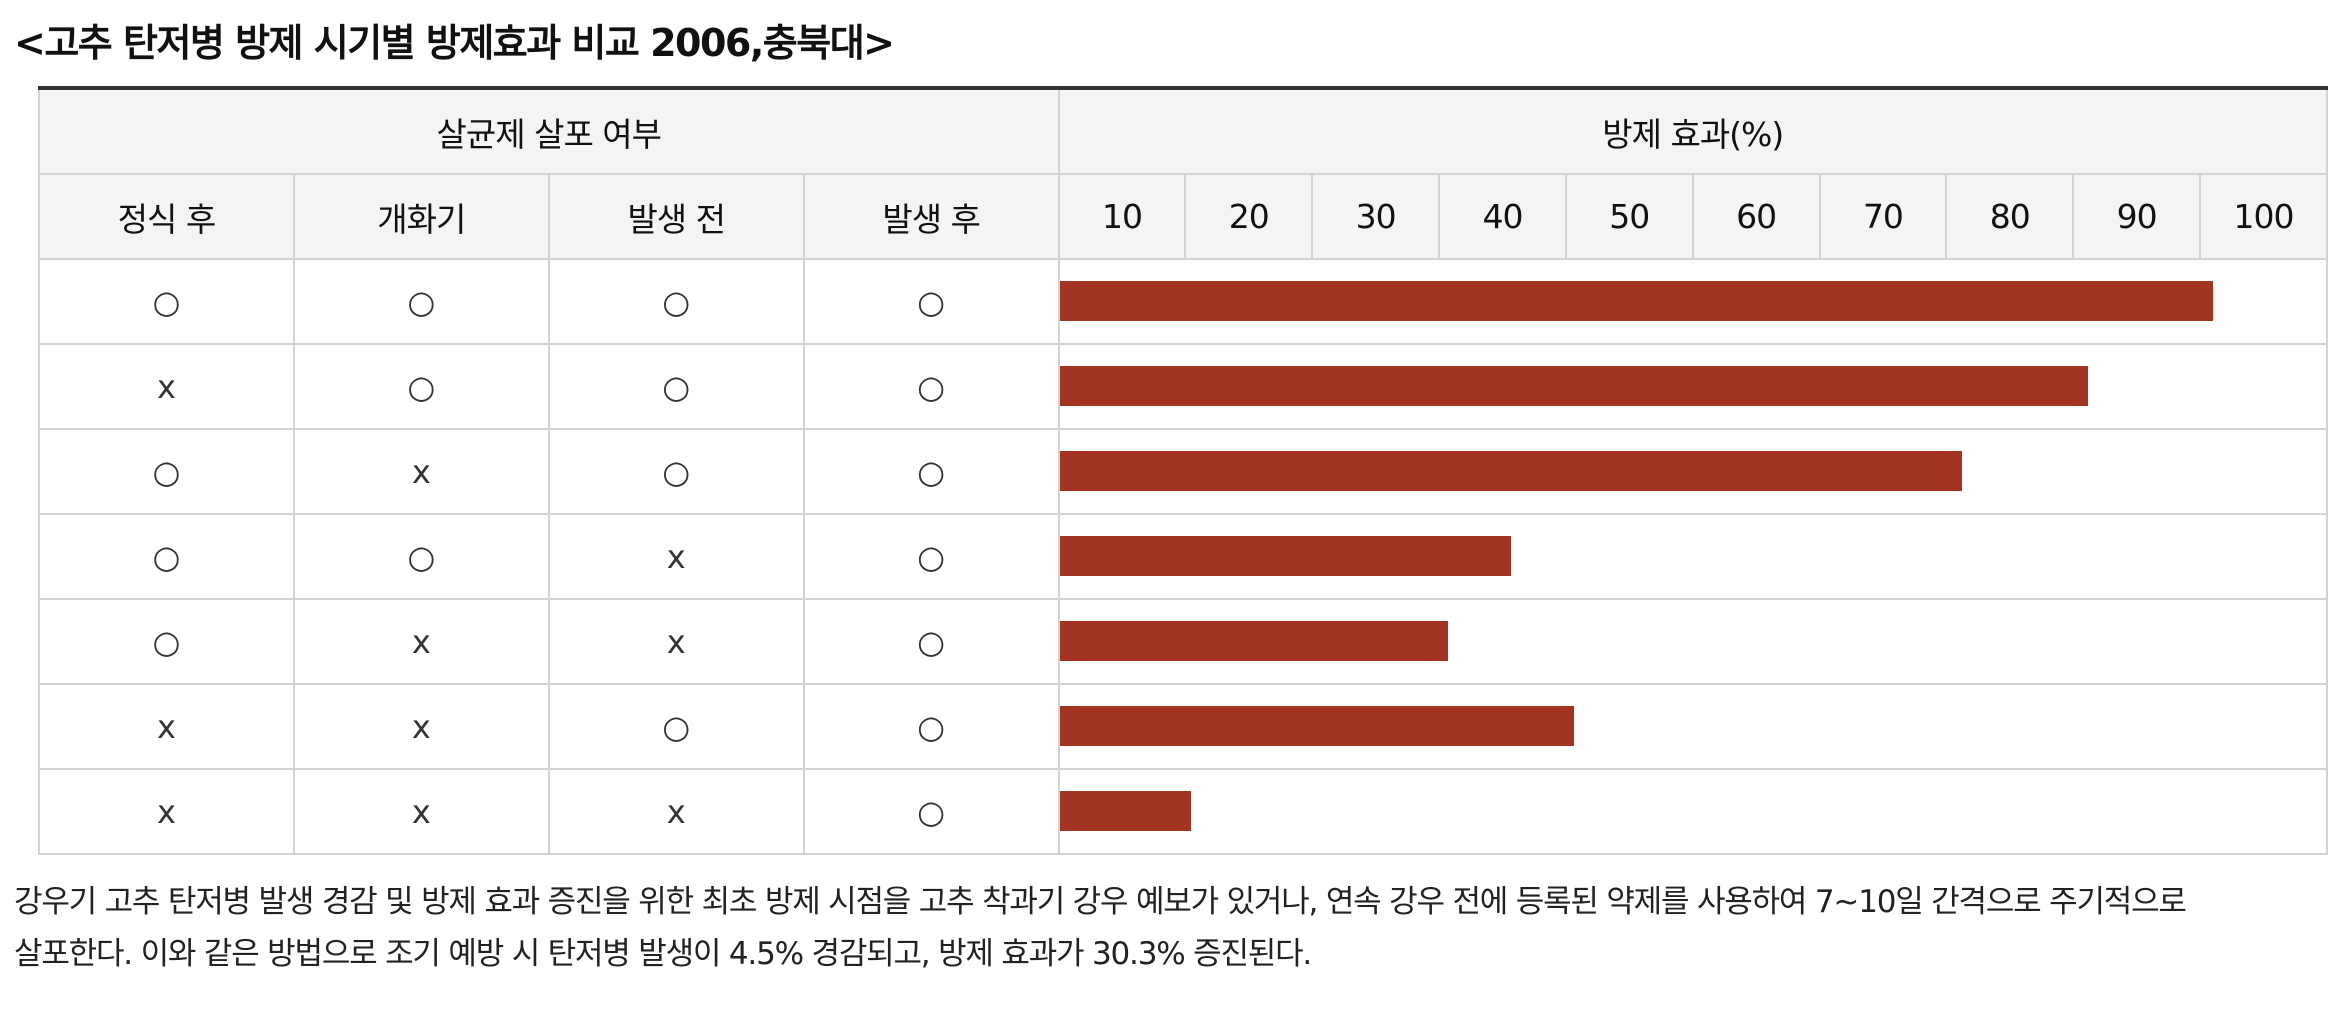 The width and height of the screenshot is (2352, 1014). Describe the element at coordinates (549, 130) in the screenshot. I see `header-fungicide-application: 살균제 살포 여부` at that location.